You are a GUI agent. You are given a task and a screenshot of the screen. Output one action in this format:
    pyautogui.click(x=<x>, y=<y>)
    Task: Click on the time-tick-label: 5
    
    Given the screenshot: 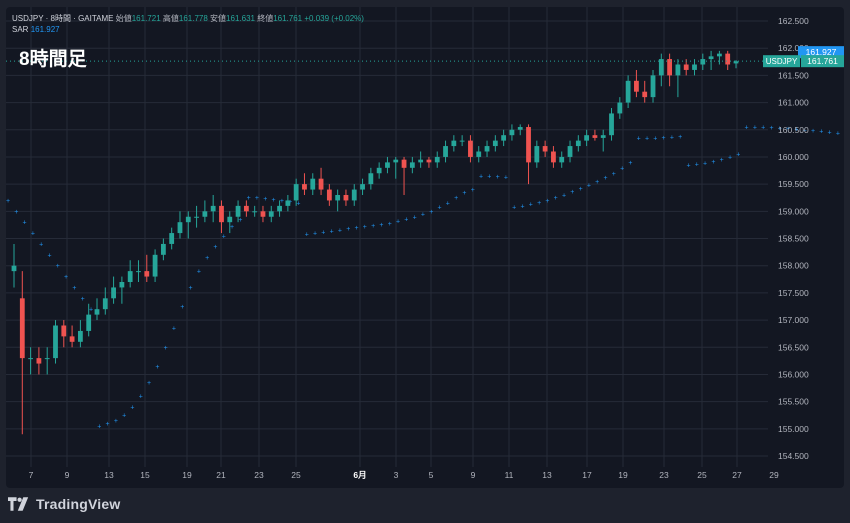 What is the action you would take?
    pyautogui.click(x=431, y=475)
    